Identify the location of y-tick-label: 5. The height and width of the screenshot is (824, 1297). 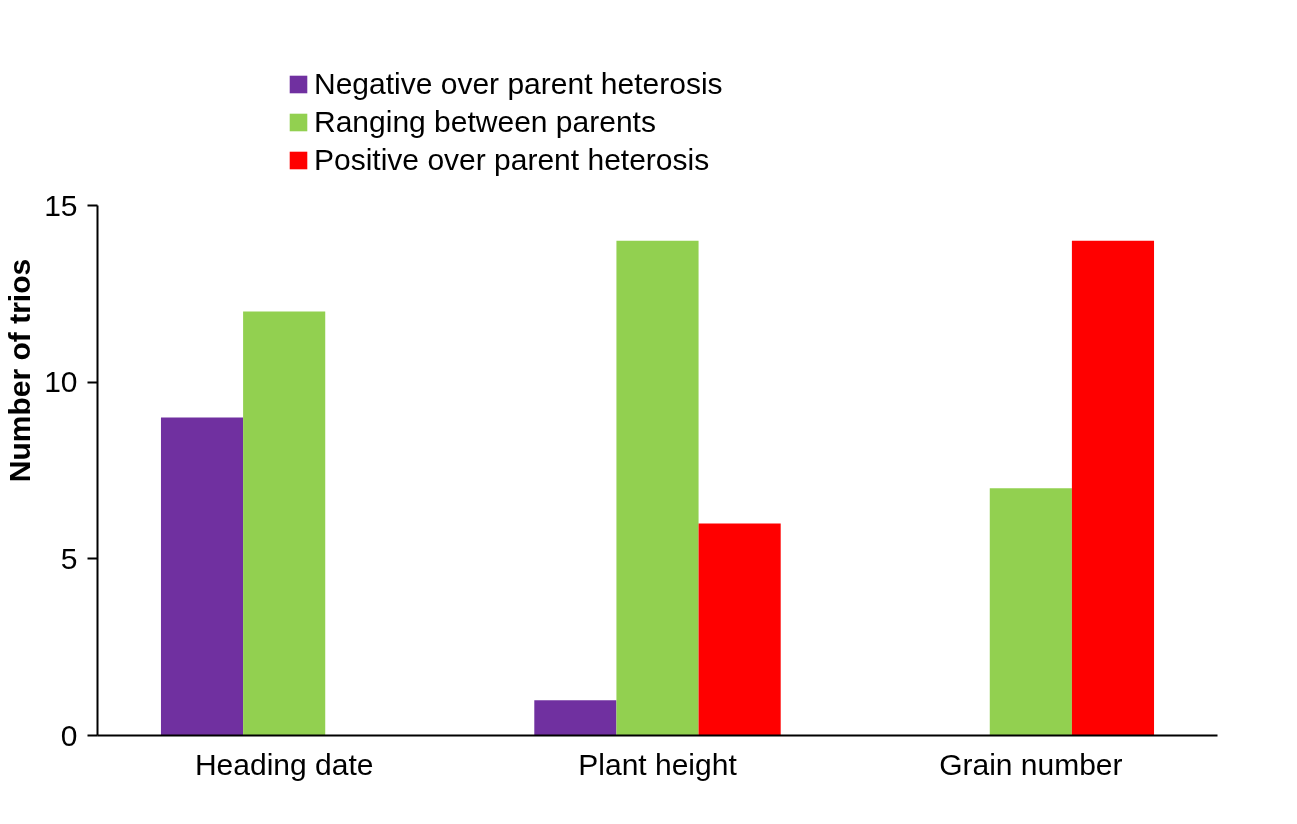
(69, 558).